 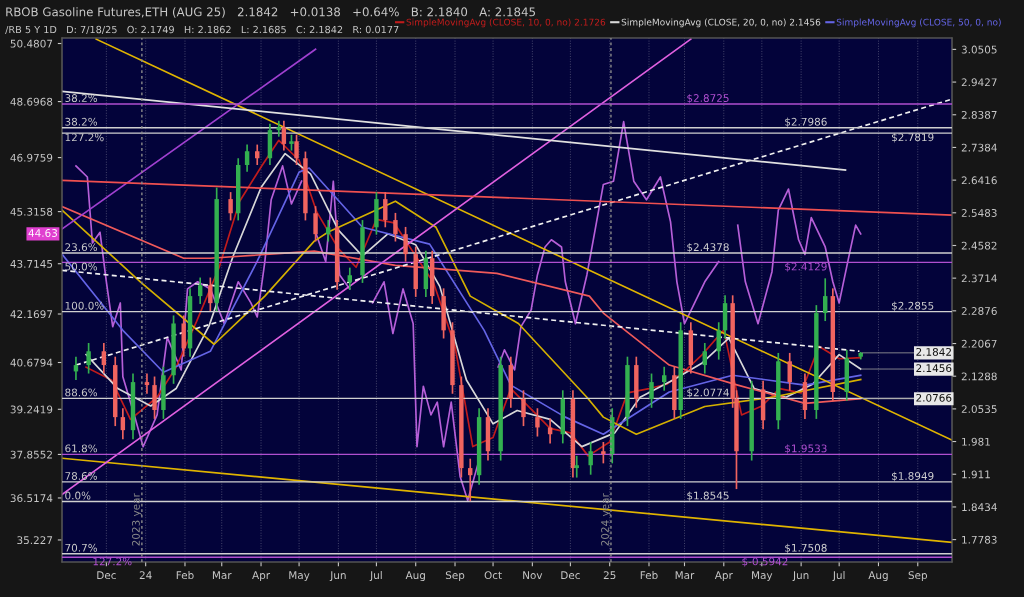 I want to click on y-tick-label: 2.3714, so click(x=979, y=278).